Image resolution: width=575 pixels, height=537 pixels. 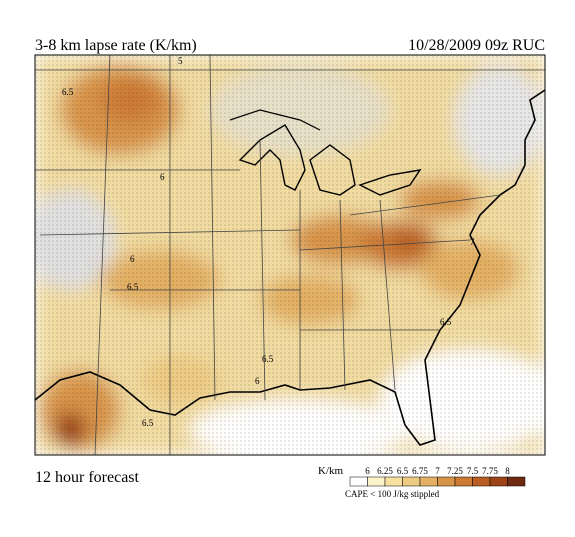 I want to click on map-title: 3-8 km lapse rate (K/km), so click(x=116, y=45).